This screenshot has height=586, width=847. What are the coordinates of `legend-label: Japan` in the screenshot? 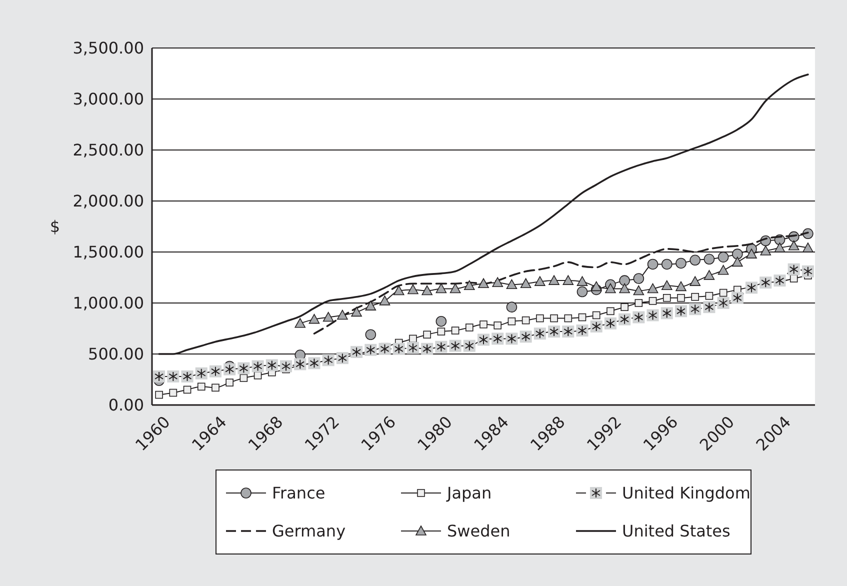 It's located at (469, 493).